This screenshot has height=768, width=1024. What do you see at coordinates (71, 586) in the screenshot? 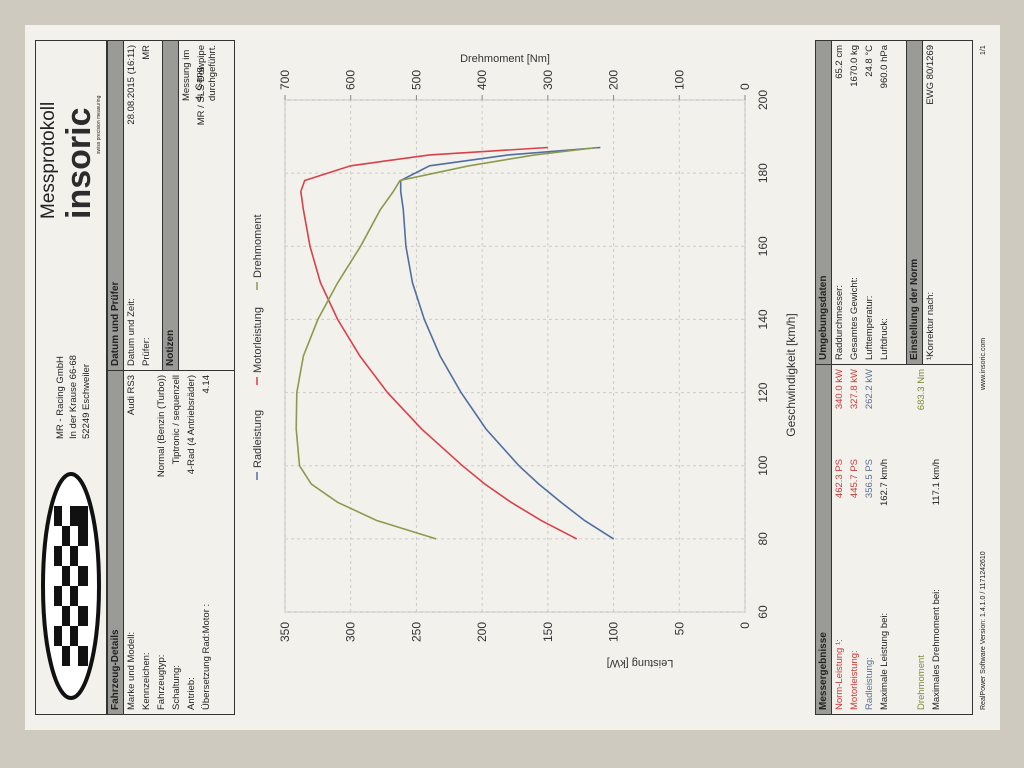
I see `logo` at bounding box center [71, 586].